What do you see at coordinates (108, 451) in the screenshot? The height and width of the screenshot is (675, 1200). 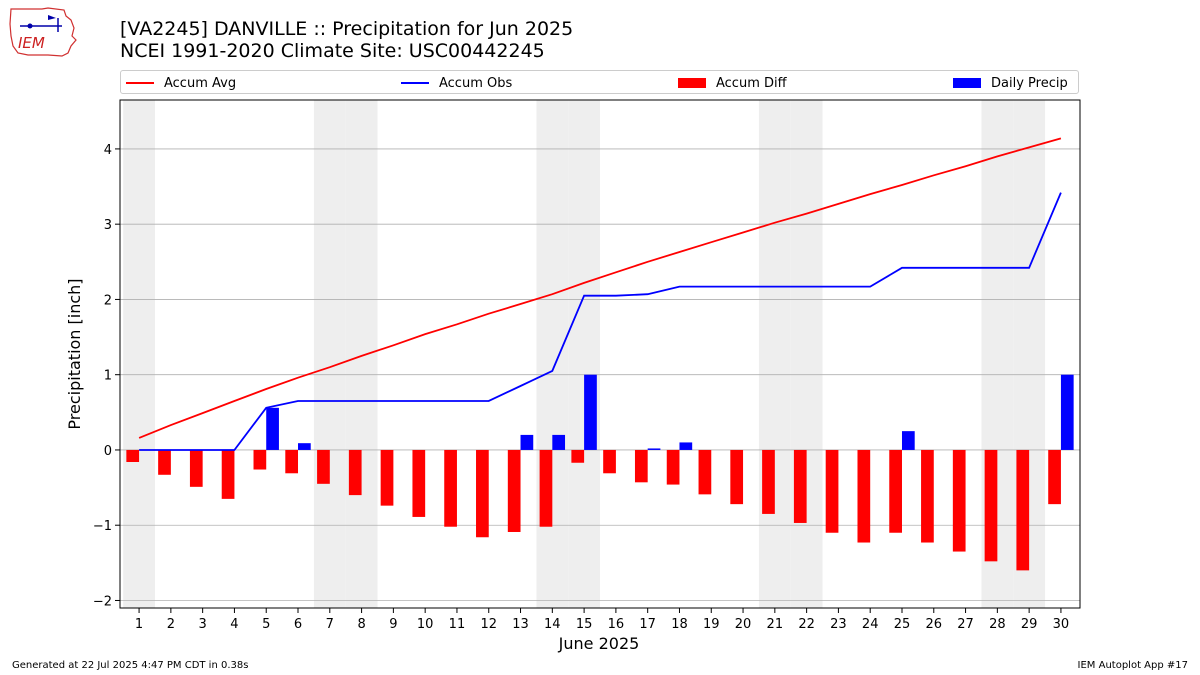 I see `y-tick-label: 0` at bounding box center [108, 451].